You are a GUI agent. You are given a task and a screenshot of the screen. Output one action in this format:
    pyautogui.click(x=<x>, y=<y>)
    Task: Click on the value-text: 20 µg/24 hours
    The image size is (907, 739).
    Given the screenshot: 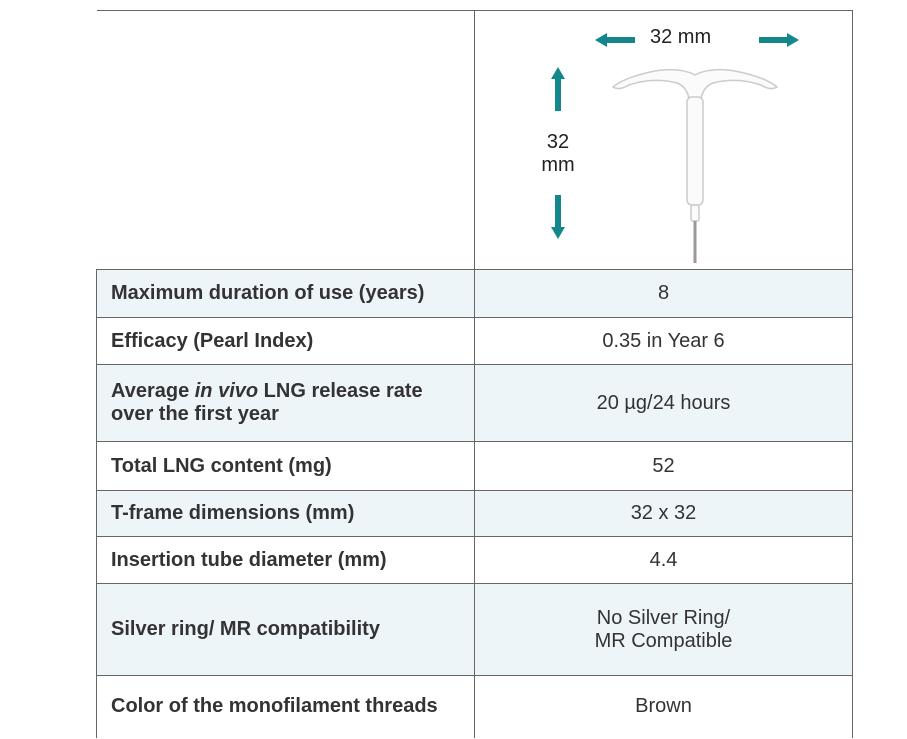 What is the action you would take?
    pyautogui.click(x=663, y=402)
    